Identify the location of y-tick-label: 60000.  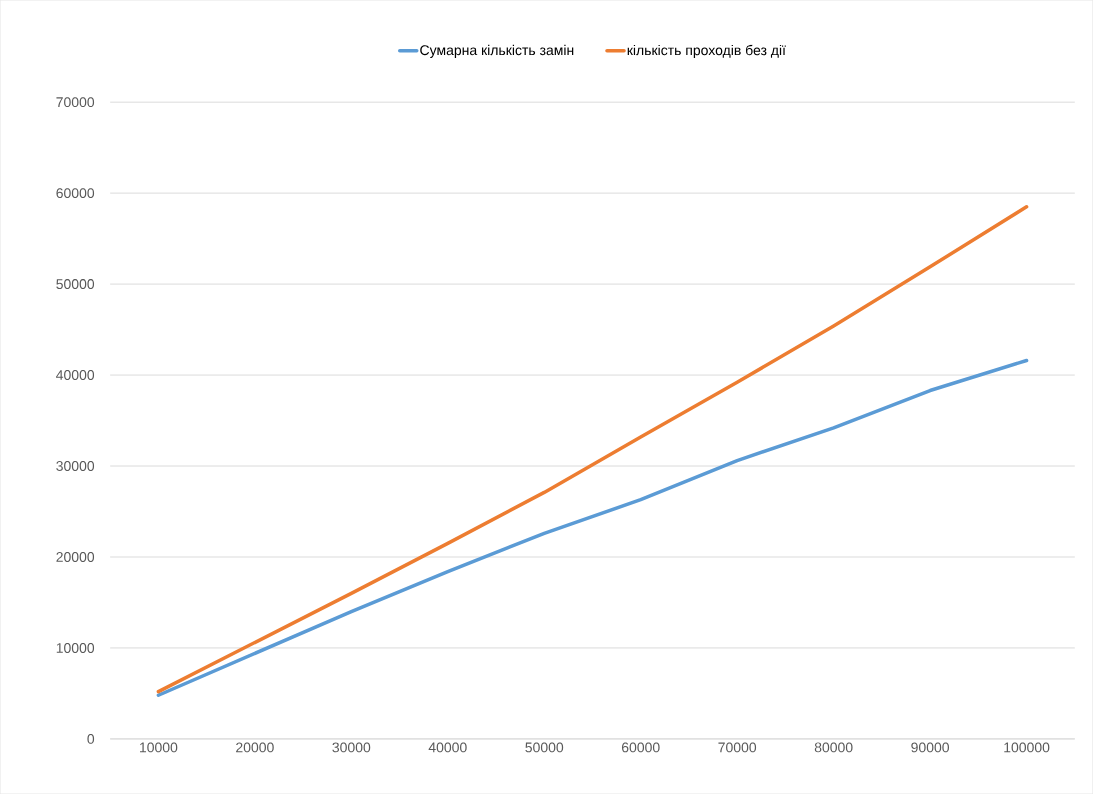
(75, 193).